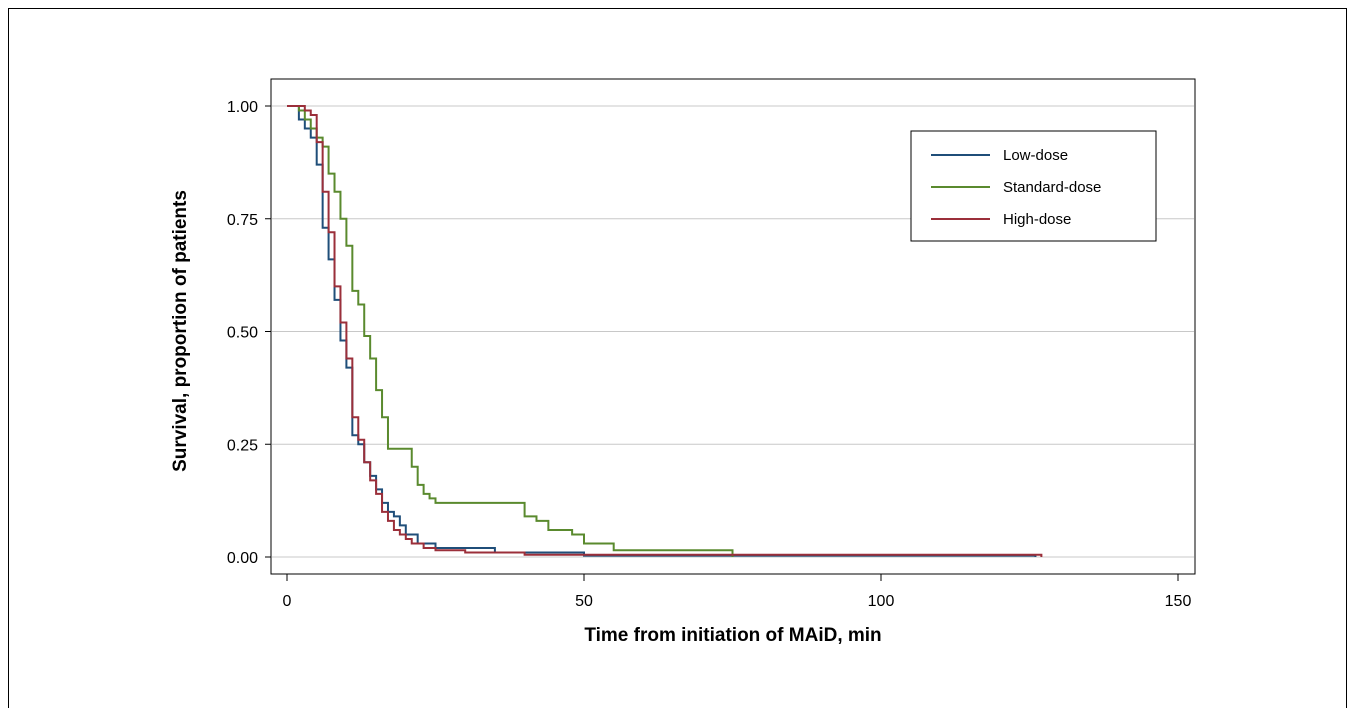 The image size is (1356, 708). I want to click on x-axis-title: Time from initiation of MAiD, min, so click(732, 635).